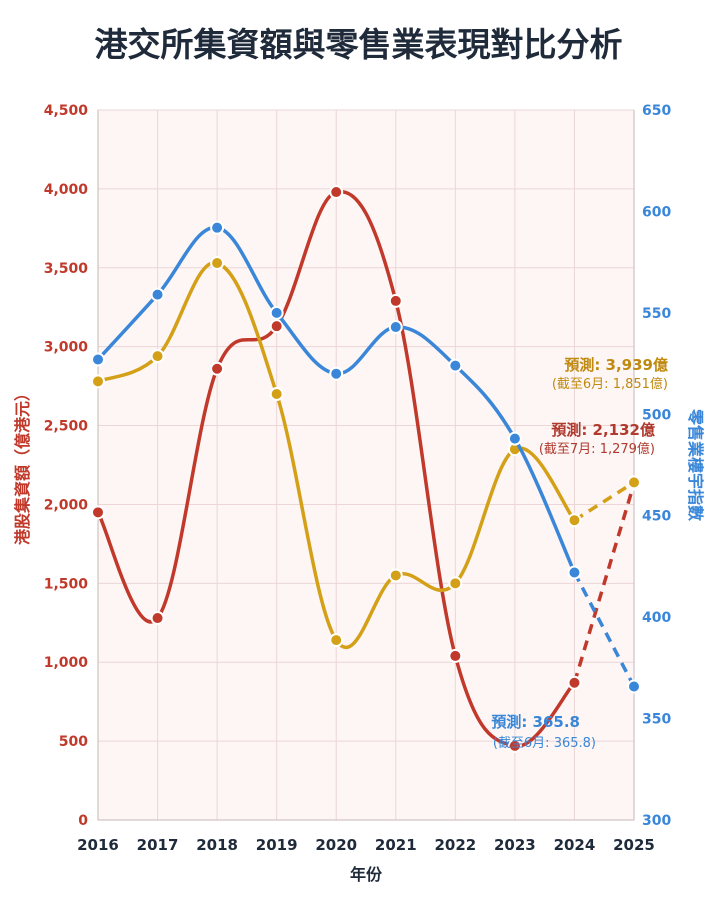 The image size is (717, 900). Describe the element at coordinates (656, 415) in the screenshot. I see `right-tick-label: 500` at that location.